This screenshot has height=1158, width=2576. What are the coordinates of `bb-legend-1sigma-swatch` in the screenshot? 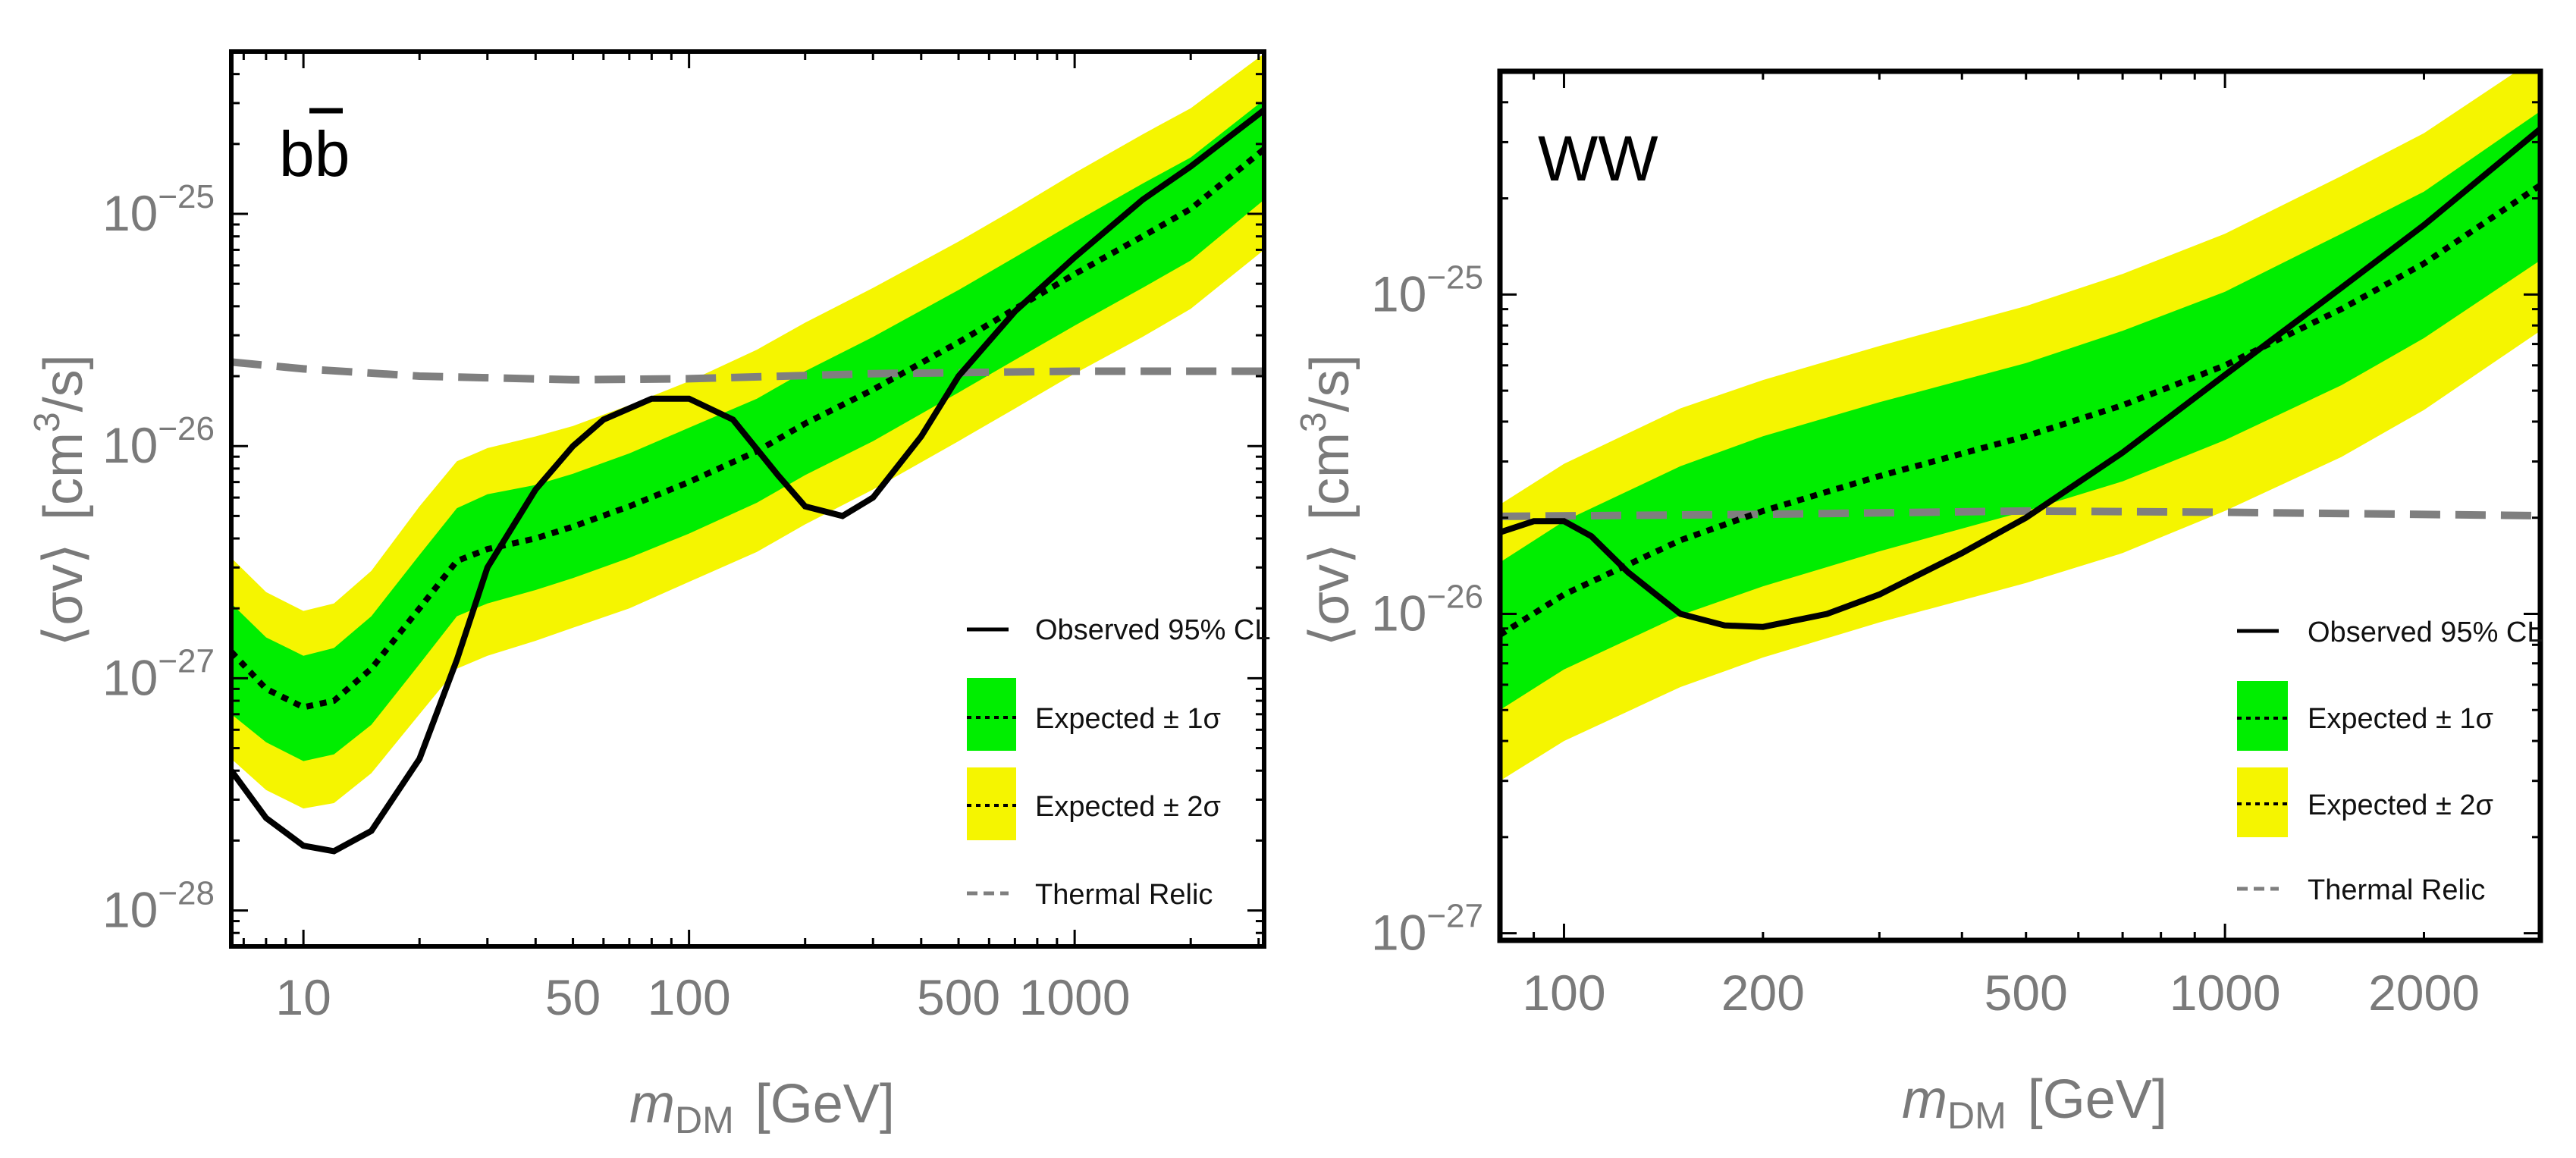 It's located at (991, 714).